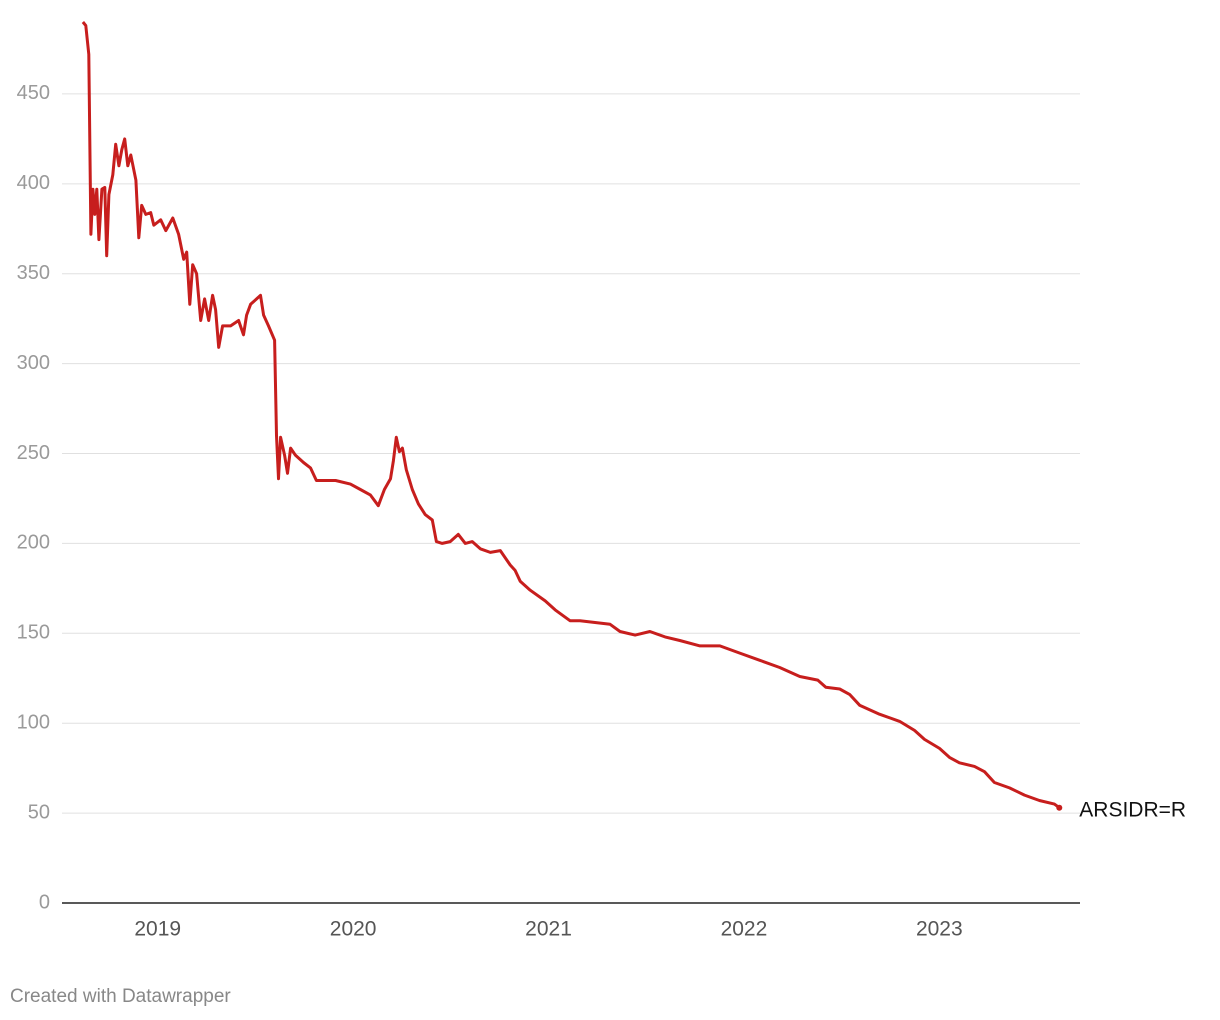 This screenshot has width=1220, height=1020. What do you see at coordinates (33, 363) in the screenshot?
I see `y-tick-label: 300` at bounding box center [33, 363].